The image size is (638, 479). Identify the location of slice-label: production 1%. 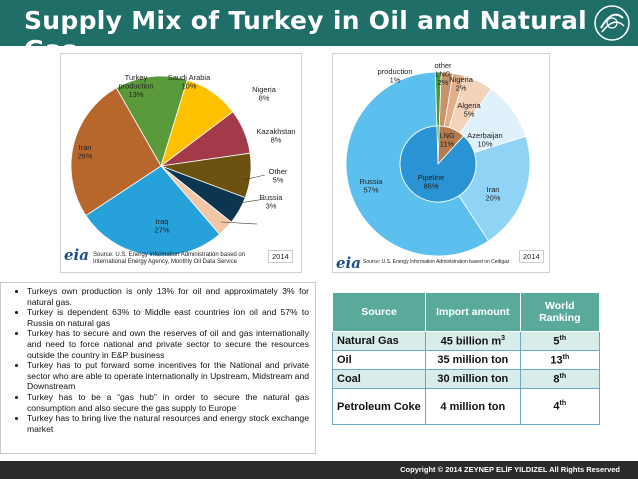
(394, 76).